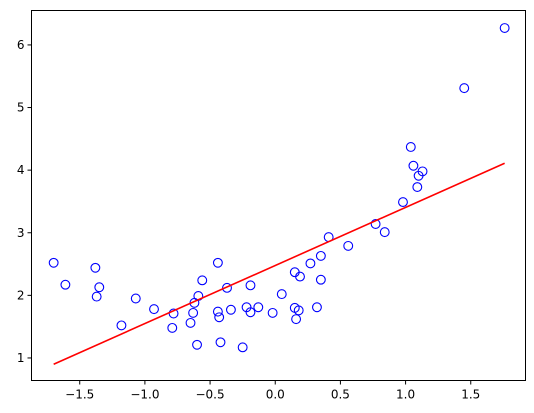 The image size is (534, 413). Describe the element at coordinates (24, 201) in the screenshot. I see `y-axis: 1 2 3 4 5 6` at that location.